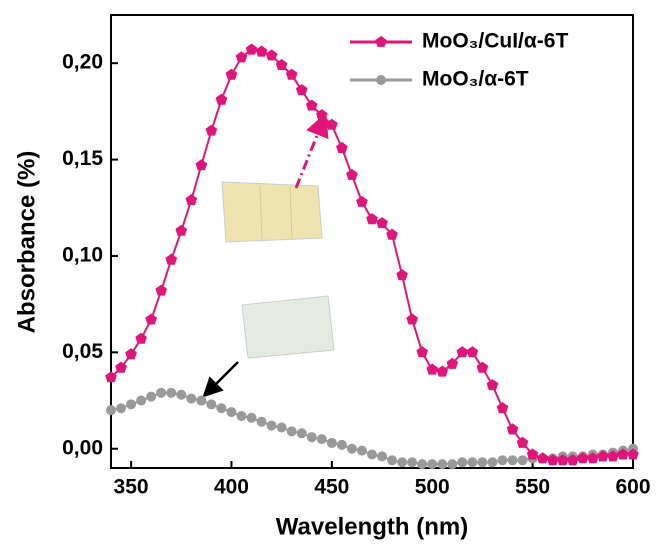  I want to click on x-axis-title: Wavelength (nm), so click(372, 526).